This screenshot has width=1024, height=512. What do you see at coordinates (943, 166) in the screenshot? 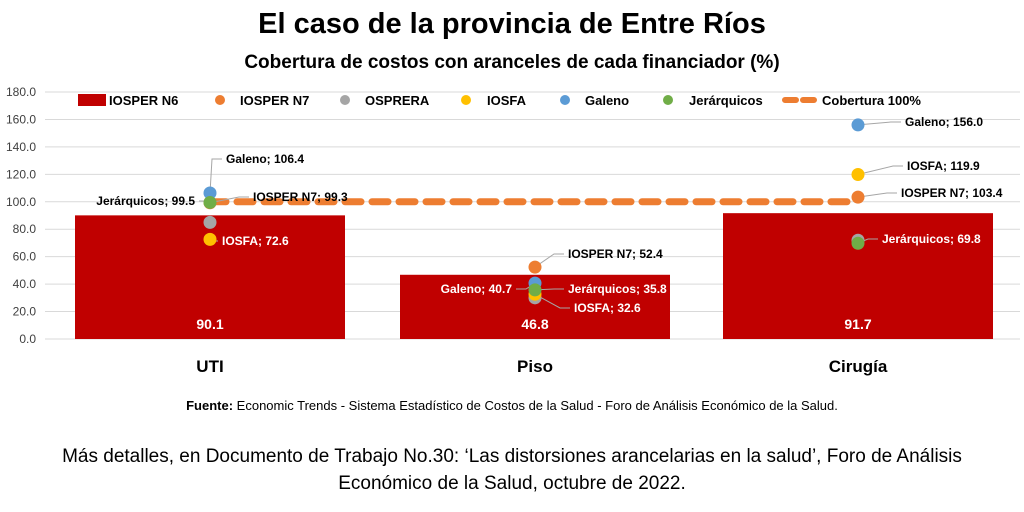
I see `data-label: IOSFA; 119.9` at bounding box center [943, 166].